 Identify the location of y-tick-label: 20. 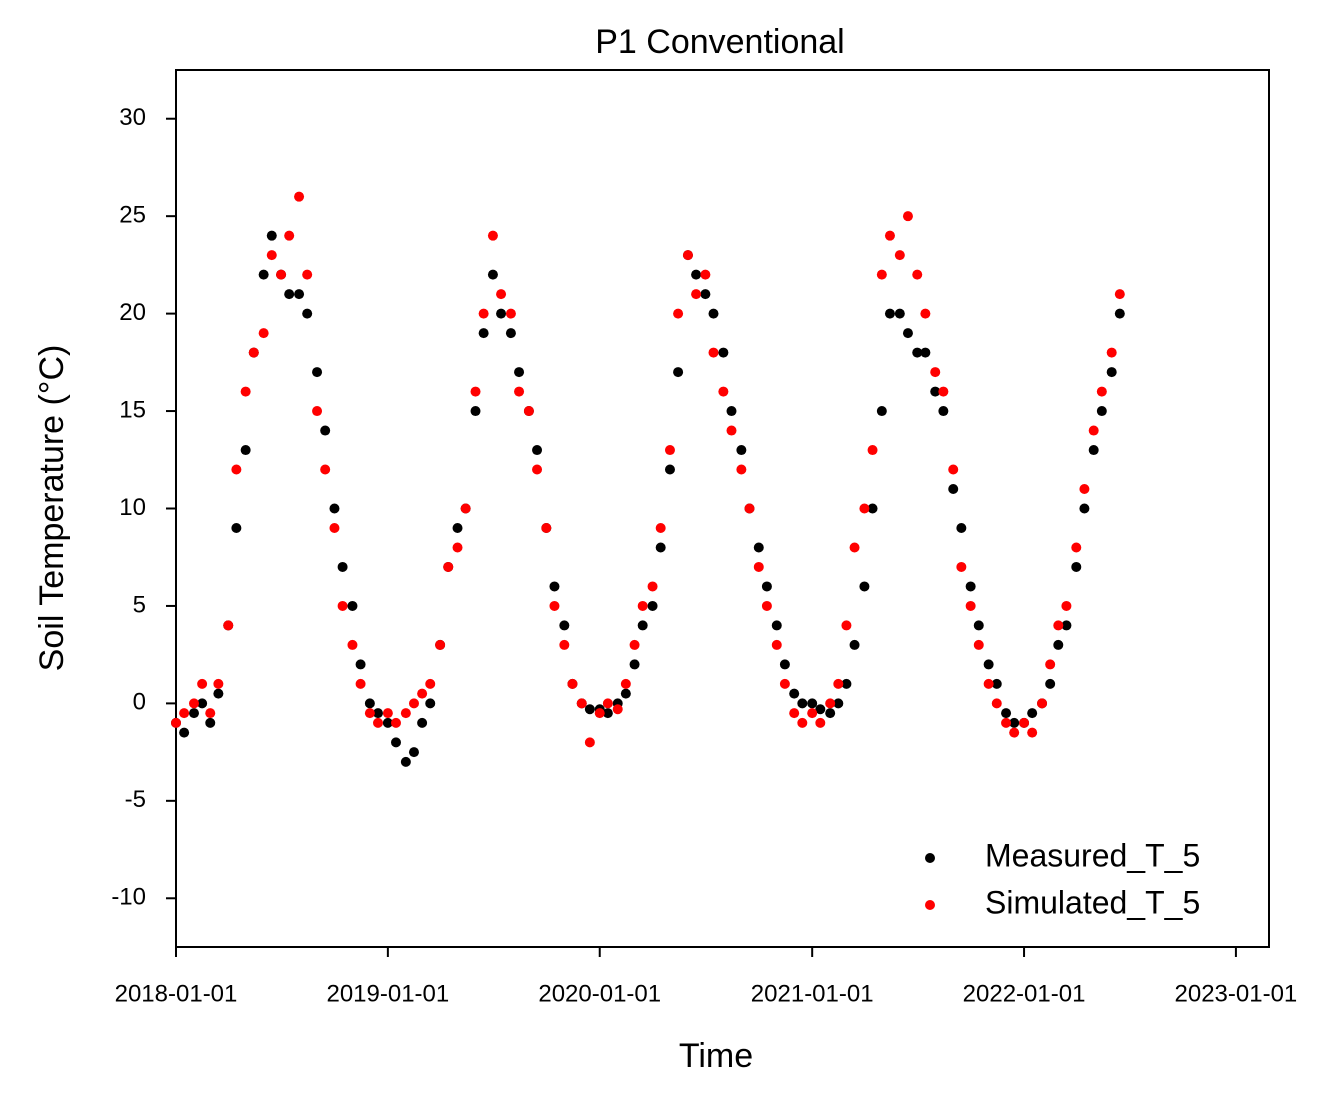
(132, 312).